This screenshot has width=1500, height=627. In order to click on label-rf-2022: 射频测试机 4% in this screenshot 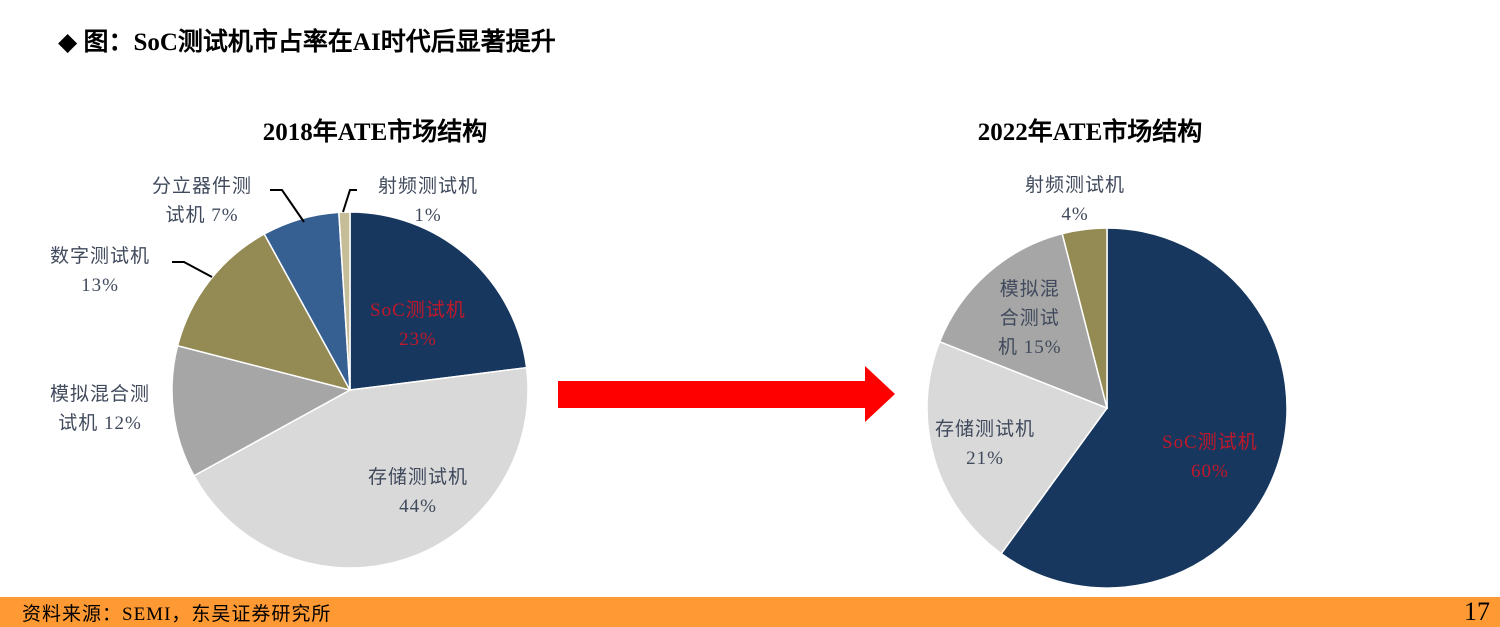, I will do `click(1075, 200)`.